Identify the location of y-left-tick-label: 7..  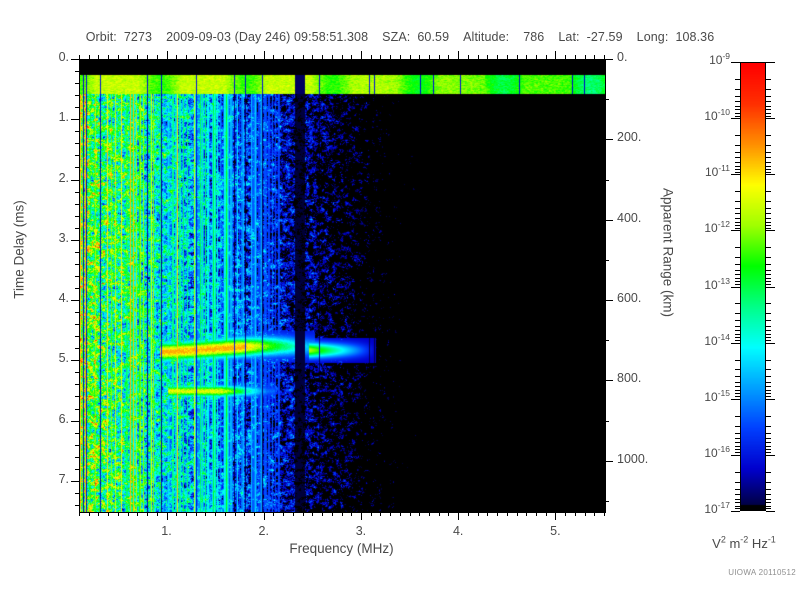
(63, 478).